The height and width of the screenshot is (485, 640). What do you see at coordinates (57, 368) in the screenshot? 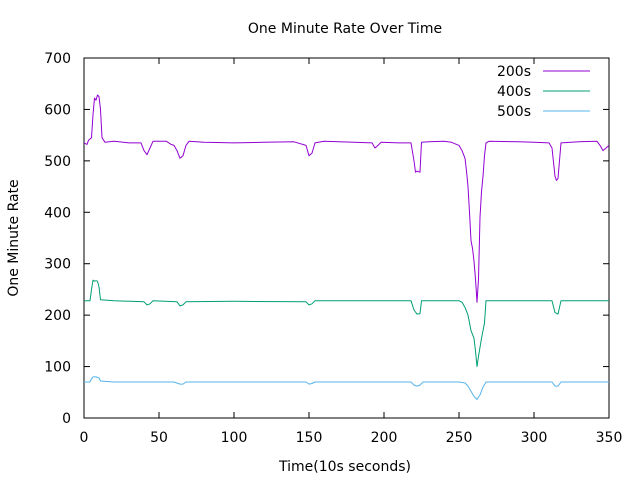
I see `y-tick-label: 100` at bounding box center [57, 368].